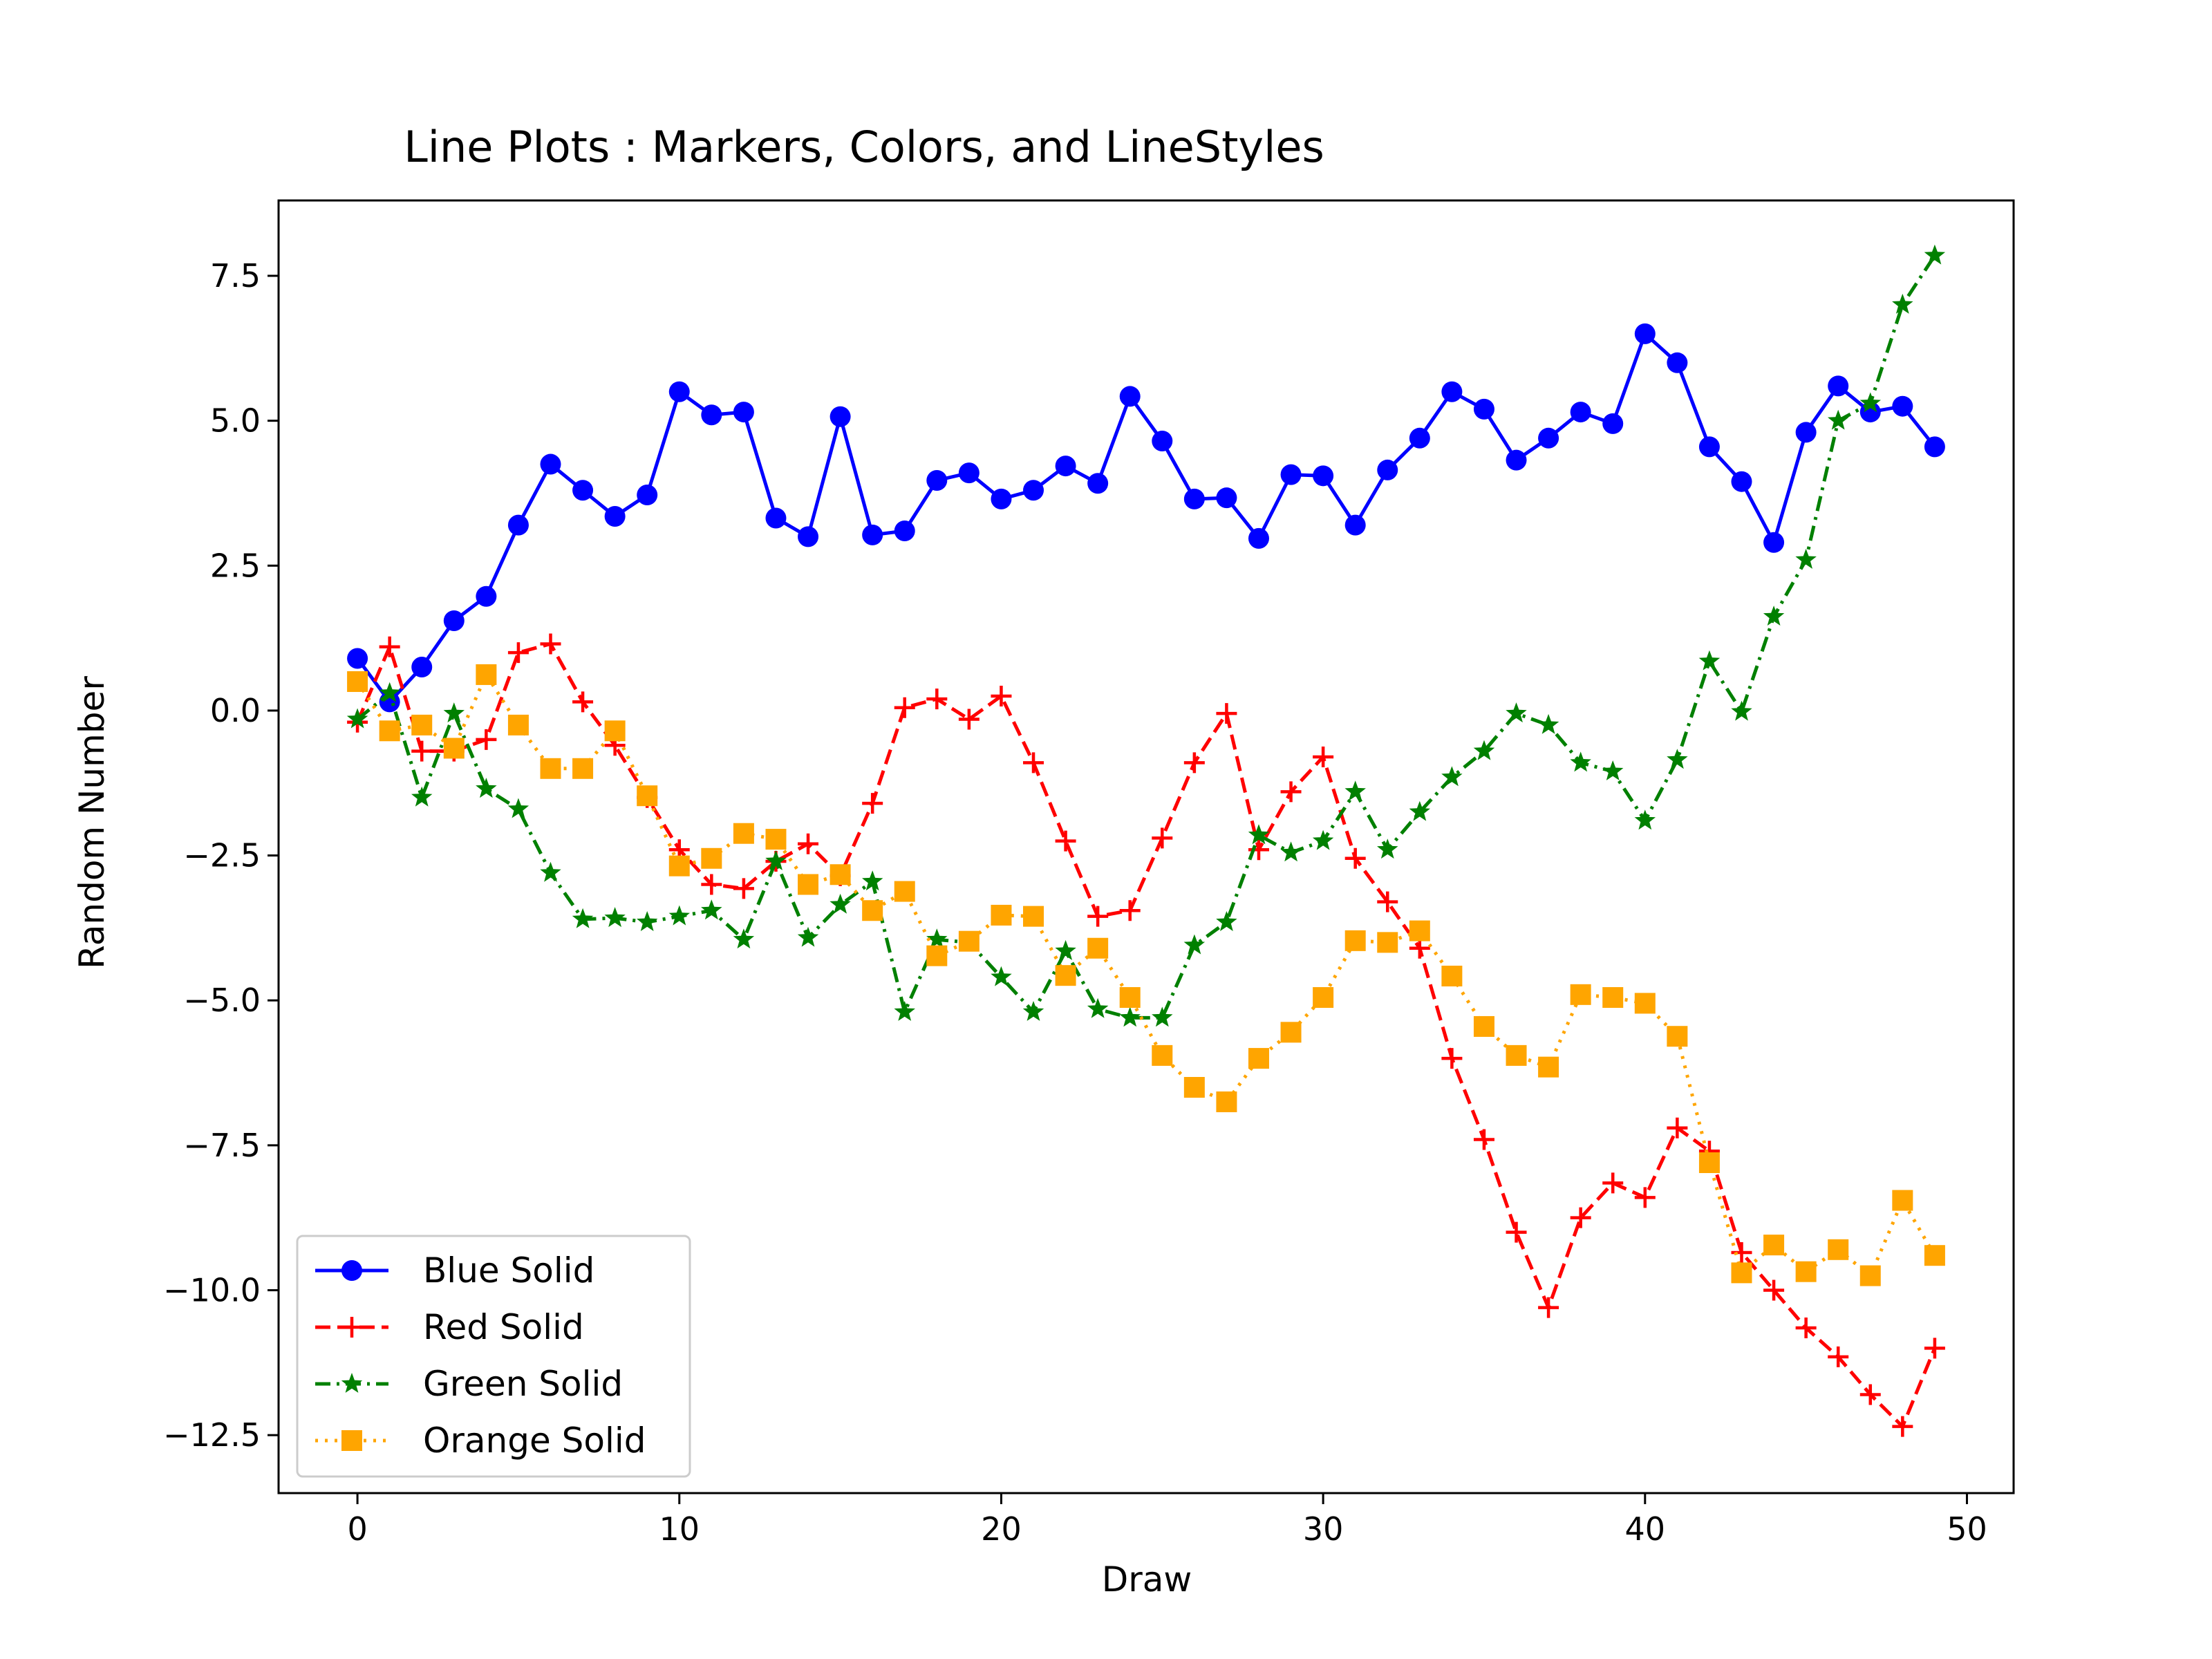  Describe the element at coordinates (1967, 1529) in the screenshot. I see `x-tick-label: 50` at that location.